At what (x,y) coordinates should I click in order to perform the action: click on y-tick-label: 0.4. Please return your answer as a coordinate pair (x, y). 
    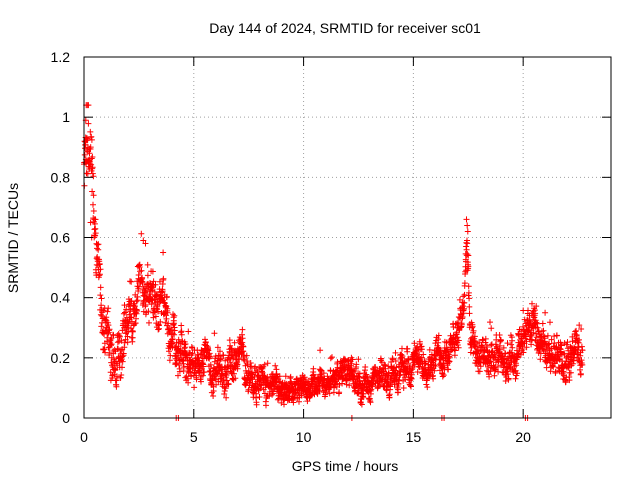
    Looking at the image, I should click on (61, 298).